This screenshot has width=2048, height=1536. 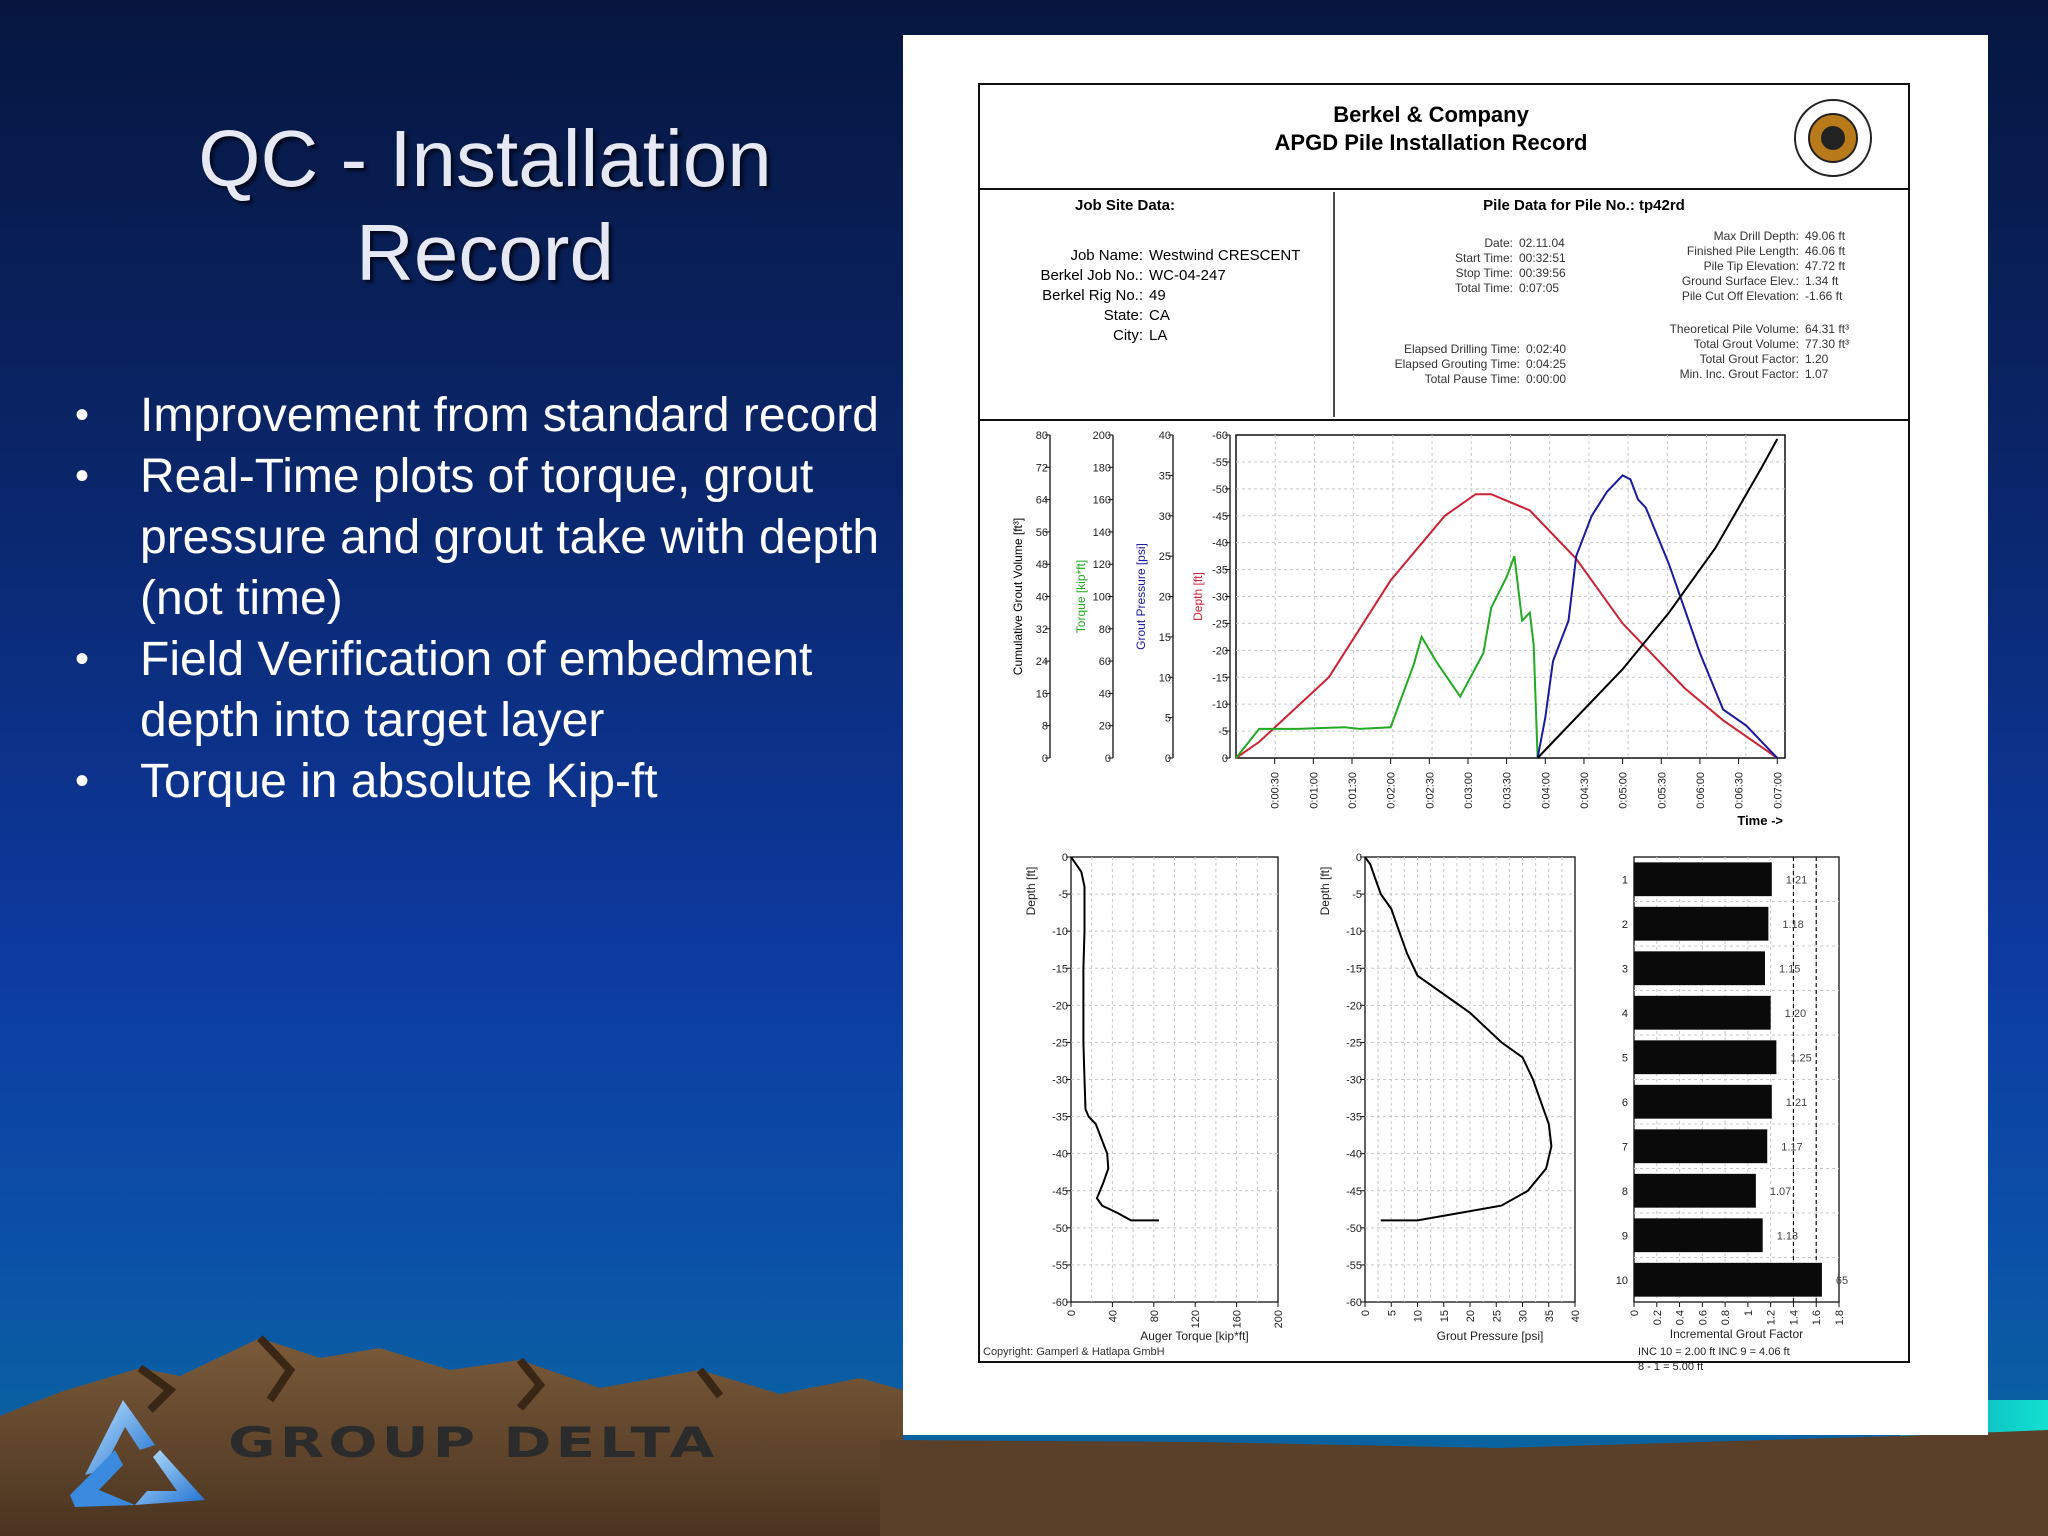 I want to click on y-tick-label: 24, so click(x=1042, y=662).